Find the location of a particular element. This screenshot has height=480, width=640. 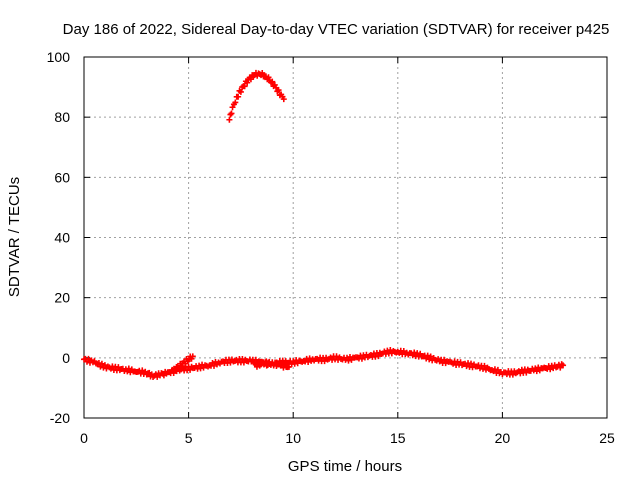

y-tick-label: -20 is located at coordinates (60, 418).